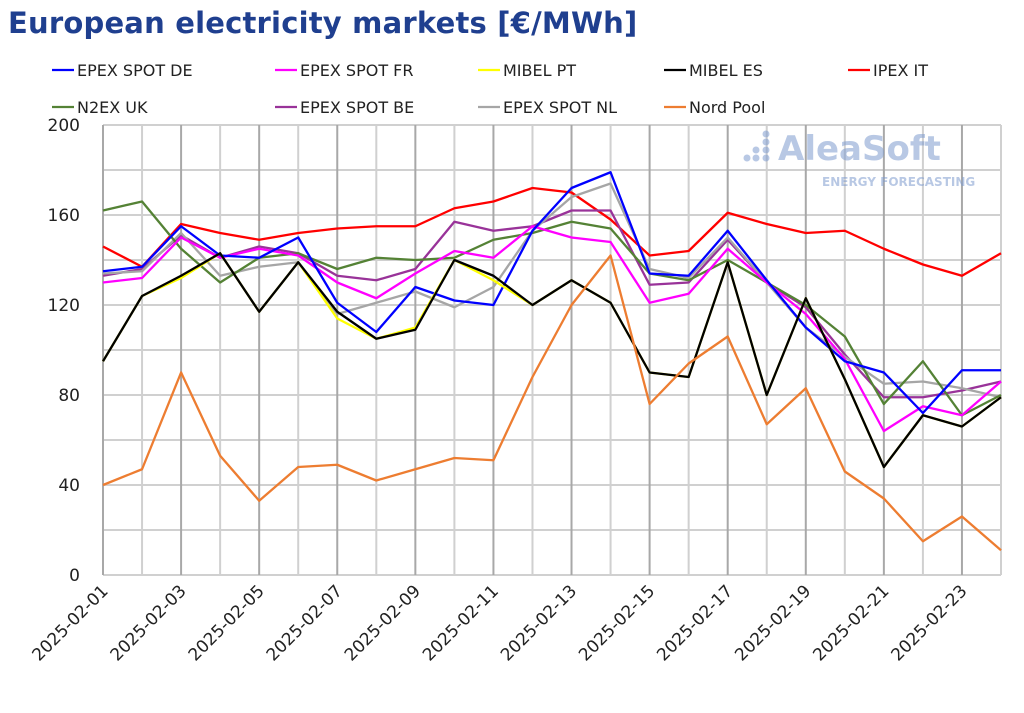  I want to click on legend-label: N2EX UK, so click(112, 107).